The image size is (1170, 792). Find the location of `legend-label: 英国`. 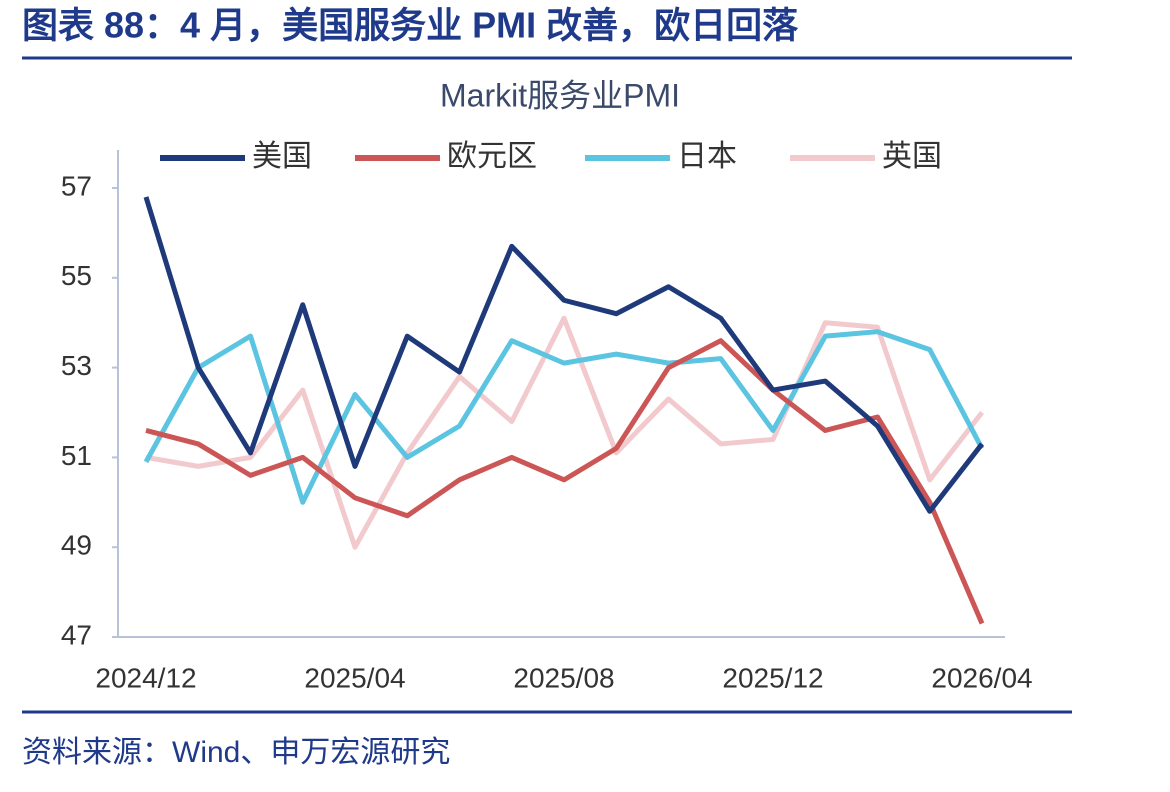

legend-label: 英国 is located at coordinates (912, 156).